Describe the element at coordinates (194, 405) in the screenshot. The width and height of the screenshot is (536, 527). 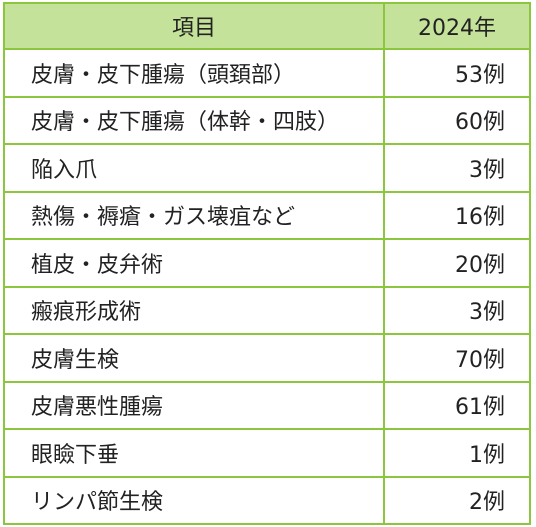
I see `row-item: 皮膚悪性腫瘍` at that location.